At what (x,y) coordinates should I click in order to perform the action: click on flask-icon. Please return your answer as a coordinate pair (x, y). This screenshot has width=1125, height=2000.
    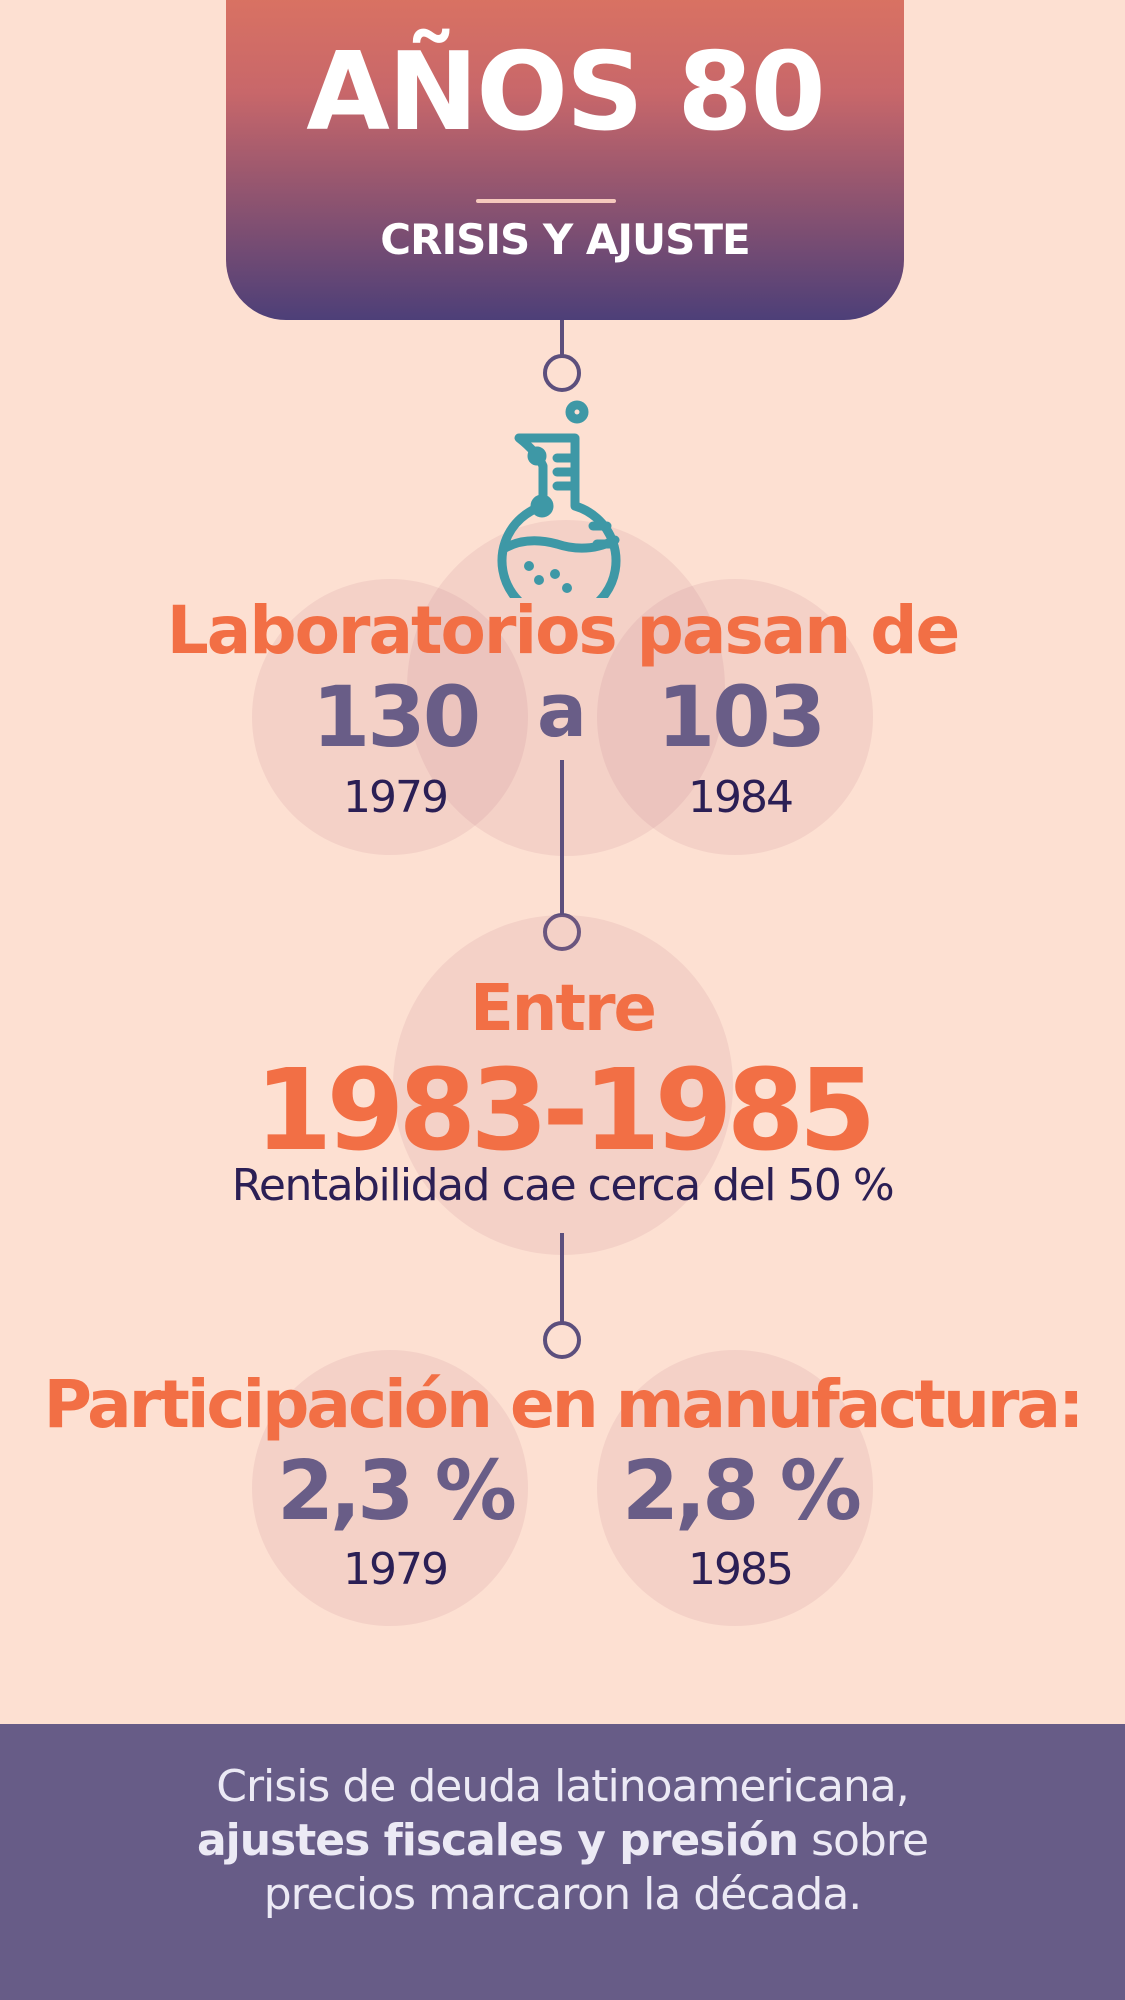
    Looking at the image, I should click on (559, 499).